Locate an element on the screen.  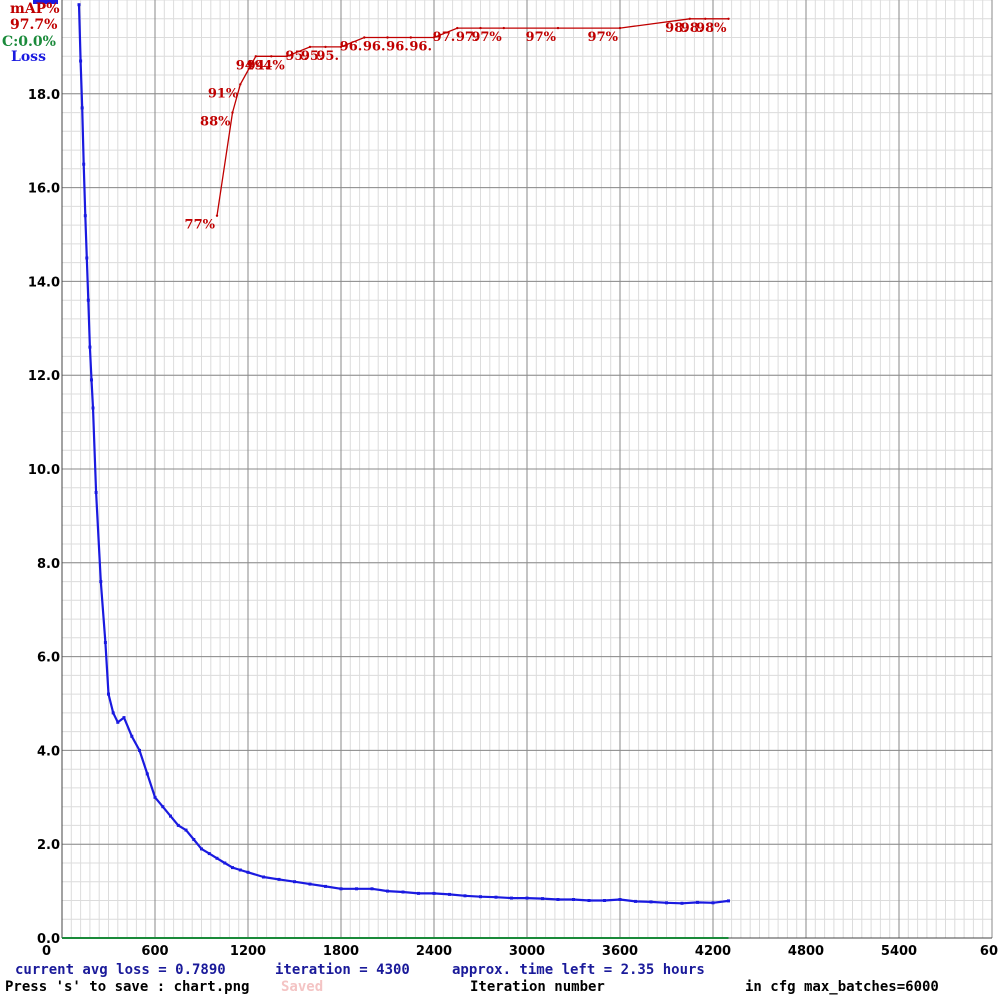
status-save-hint: Press 's' to save : chart.png is located at coordinates (127, 987).